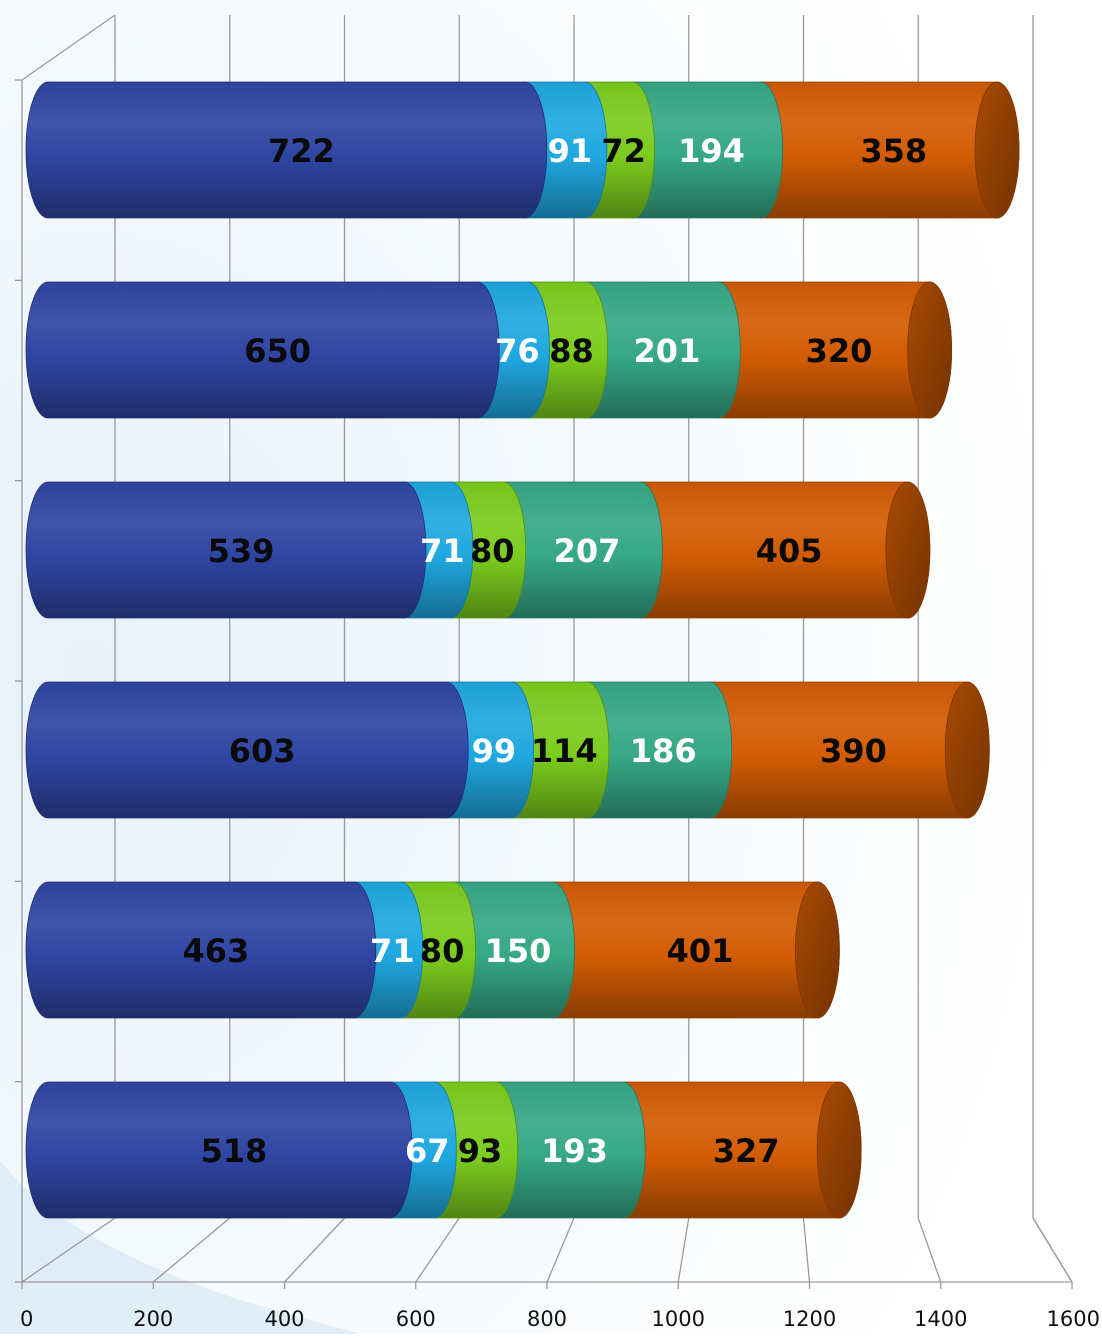 This screenshot has width=1102, height=1338. I want to click on data-label: 150, so click(518, 951).